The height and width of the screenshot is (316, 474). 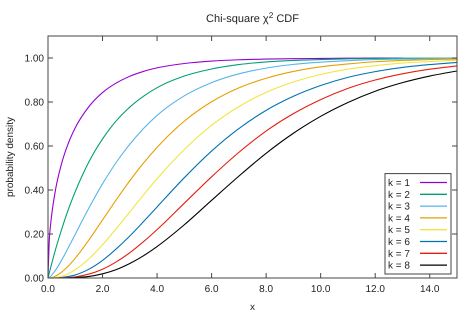 What do you see at coordinates (252, 307) in the screenshot?
I see `x-axis-title: x` at bounding box center [252, 307].